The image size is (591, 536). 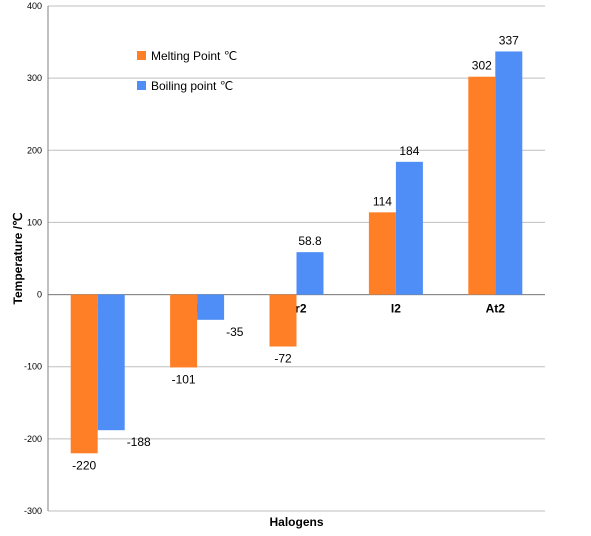 I want to click on bar-br2-boiling, so click(x=310, y=273).